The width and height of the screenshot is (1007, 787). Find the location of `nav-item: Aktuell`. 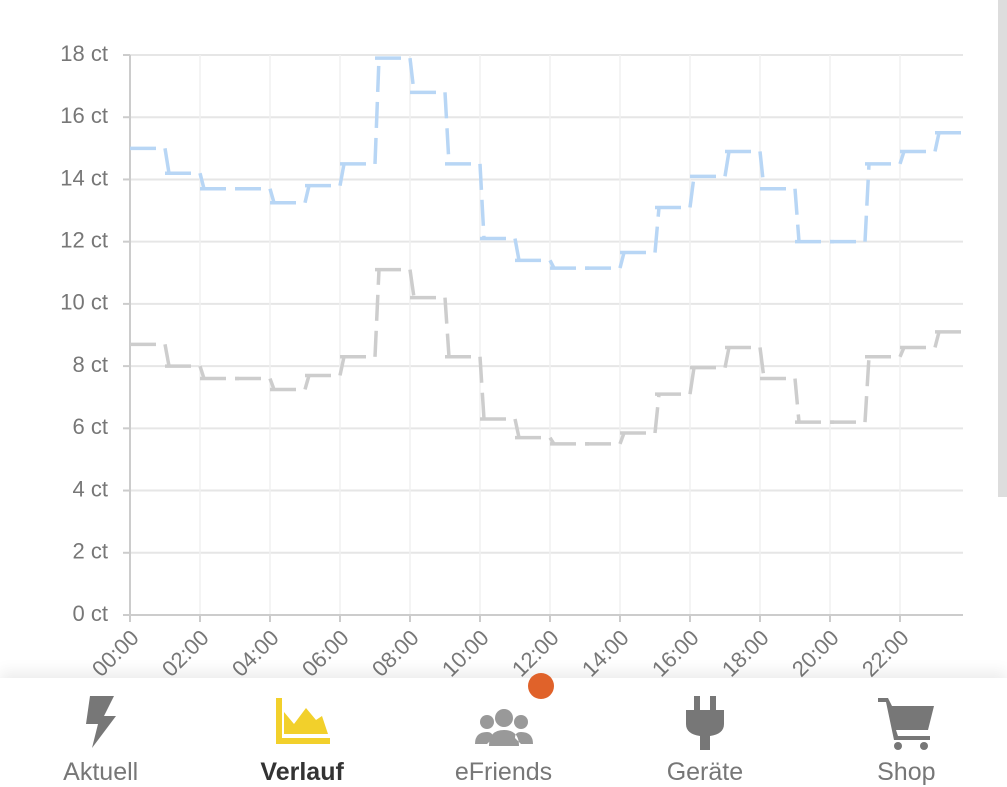

nav-item: Aktuell is located at coordinates (100, 732).